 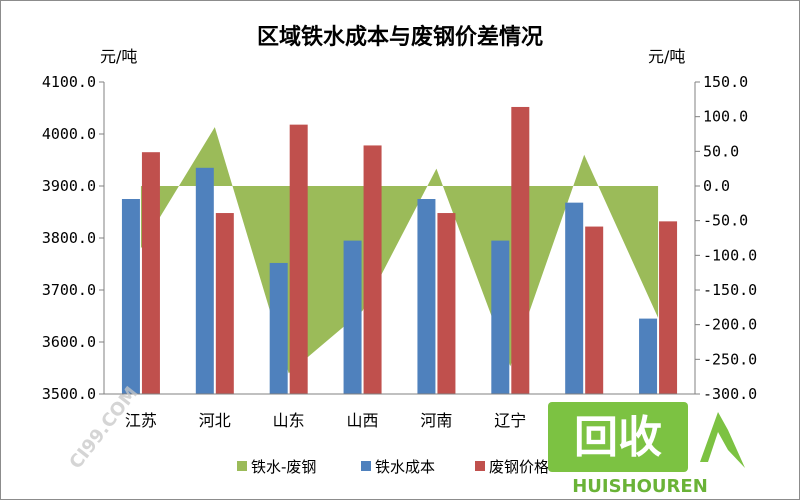 I want to click on legend-label: 铁水成本, so click(x=405, y=467).